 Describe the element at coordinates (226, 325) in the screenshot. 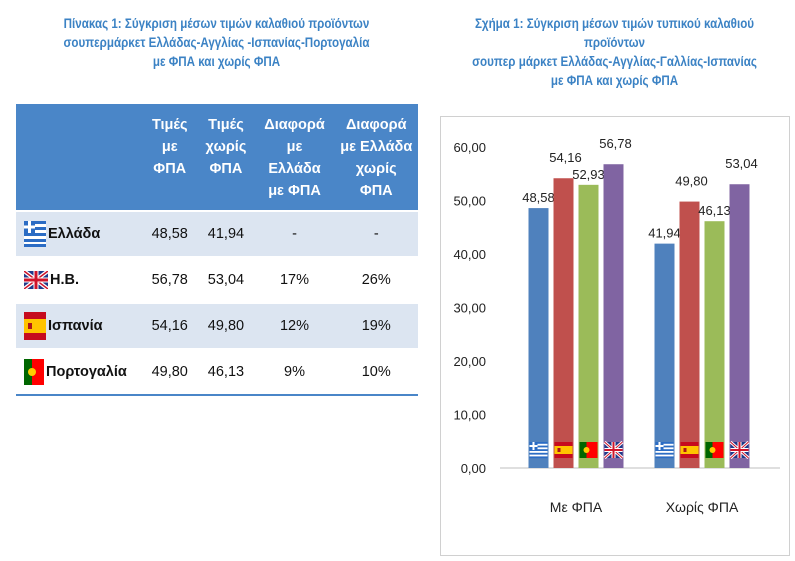

I see `price-without-vat: 49,80` at that location.